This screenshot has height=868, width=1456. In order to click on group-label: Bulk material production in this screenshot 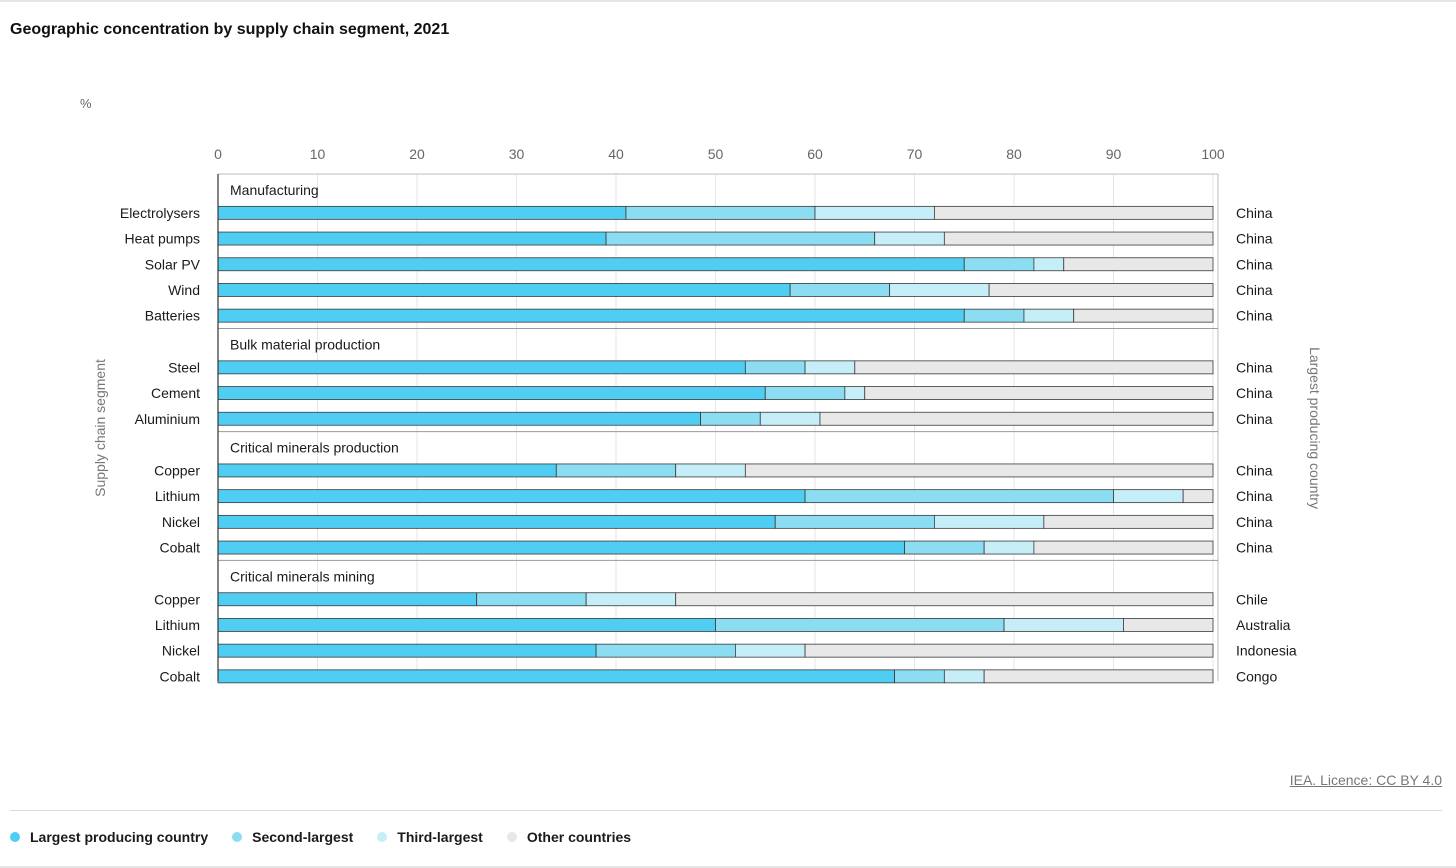, I will do `click(305, 345)`.